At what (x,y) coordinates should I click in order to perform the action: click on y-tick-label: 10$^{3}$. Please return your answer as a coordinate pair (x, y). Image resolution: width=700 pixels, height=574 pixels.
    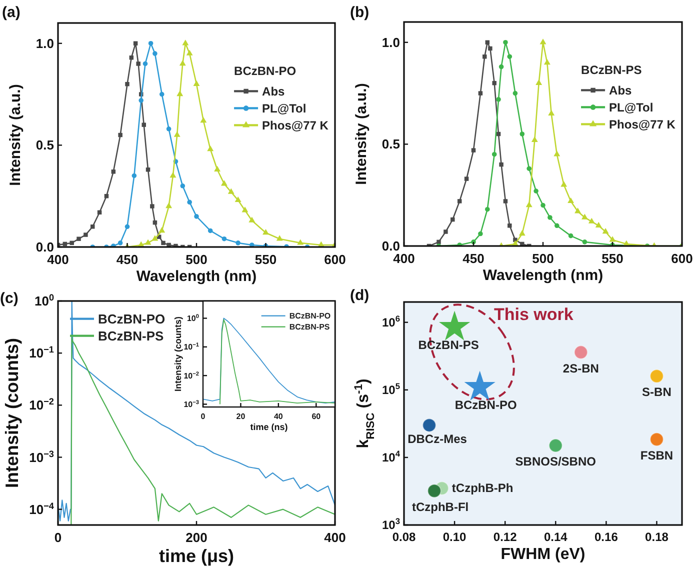
    Looking at the image, I should click on (391, 524).